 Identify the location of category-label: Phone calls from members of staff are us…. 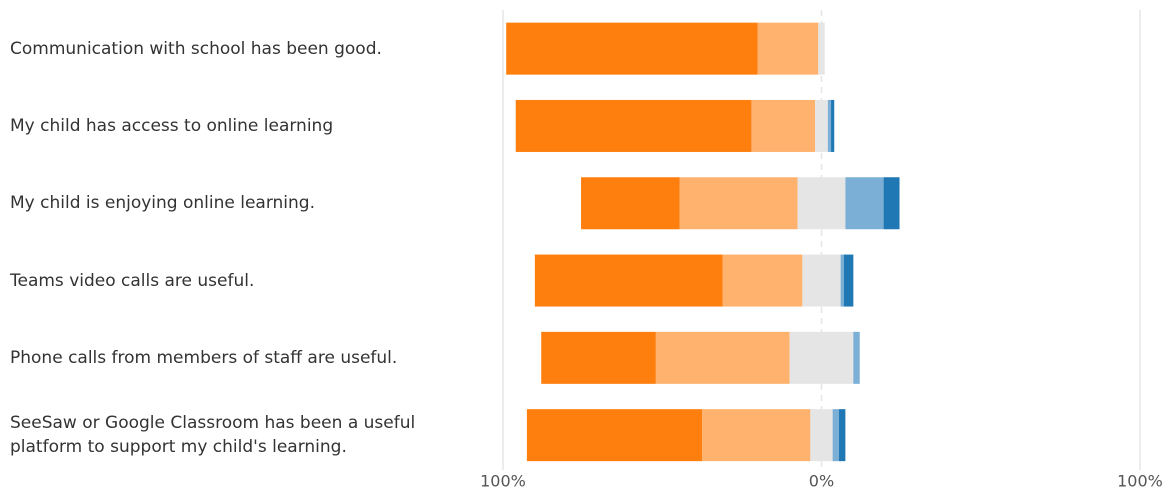
(204, 357).